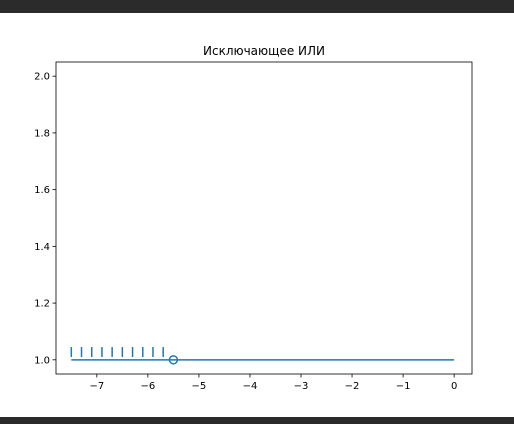 The width and height of the screenshot is (514, 424). I want to click on bottom-bar, so click(257, 420).